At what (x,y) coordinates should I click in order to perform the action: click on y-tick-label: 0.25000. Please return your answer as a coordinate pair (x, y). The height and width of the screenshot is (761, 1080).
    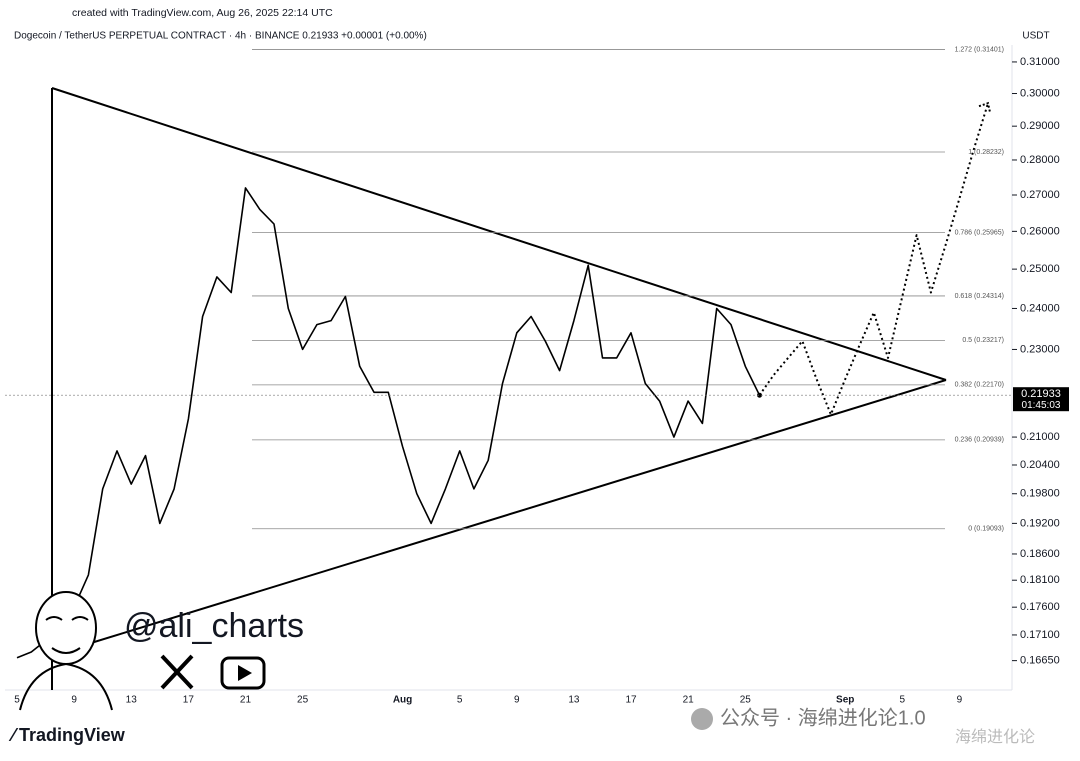
    Looking at the image, I should click on (1040, 269).